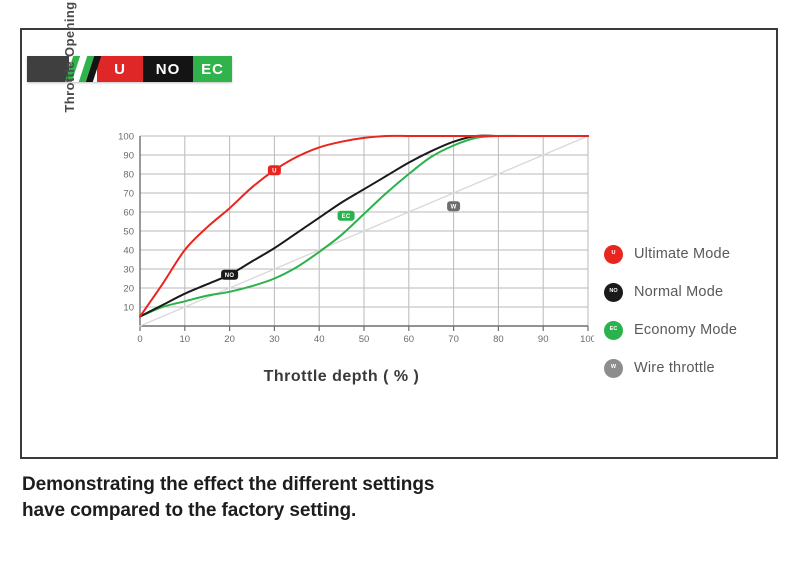  What do you see at coordinates (212, 69) in the screenshot?
I see `banner-letter-ec: EC` at bounding box center [212, 69].